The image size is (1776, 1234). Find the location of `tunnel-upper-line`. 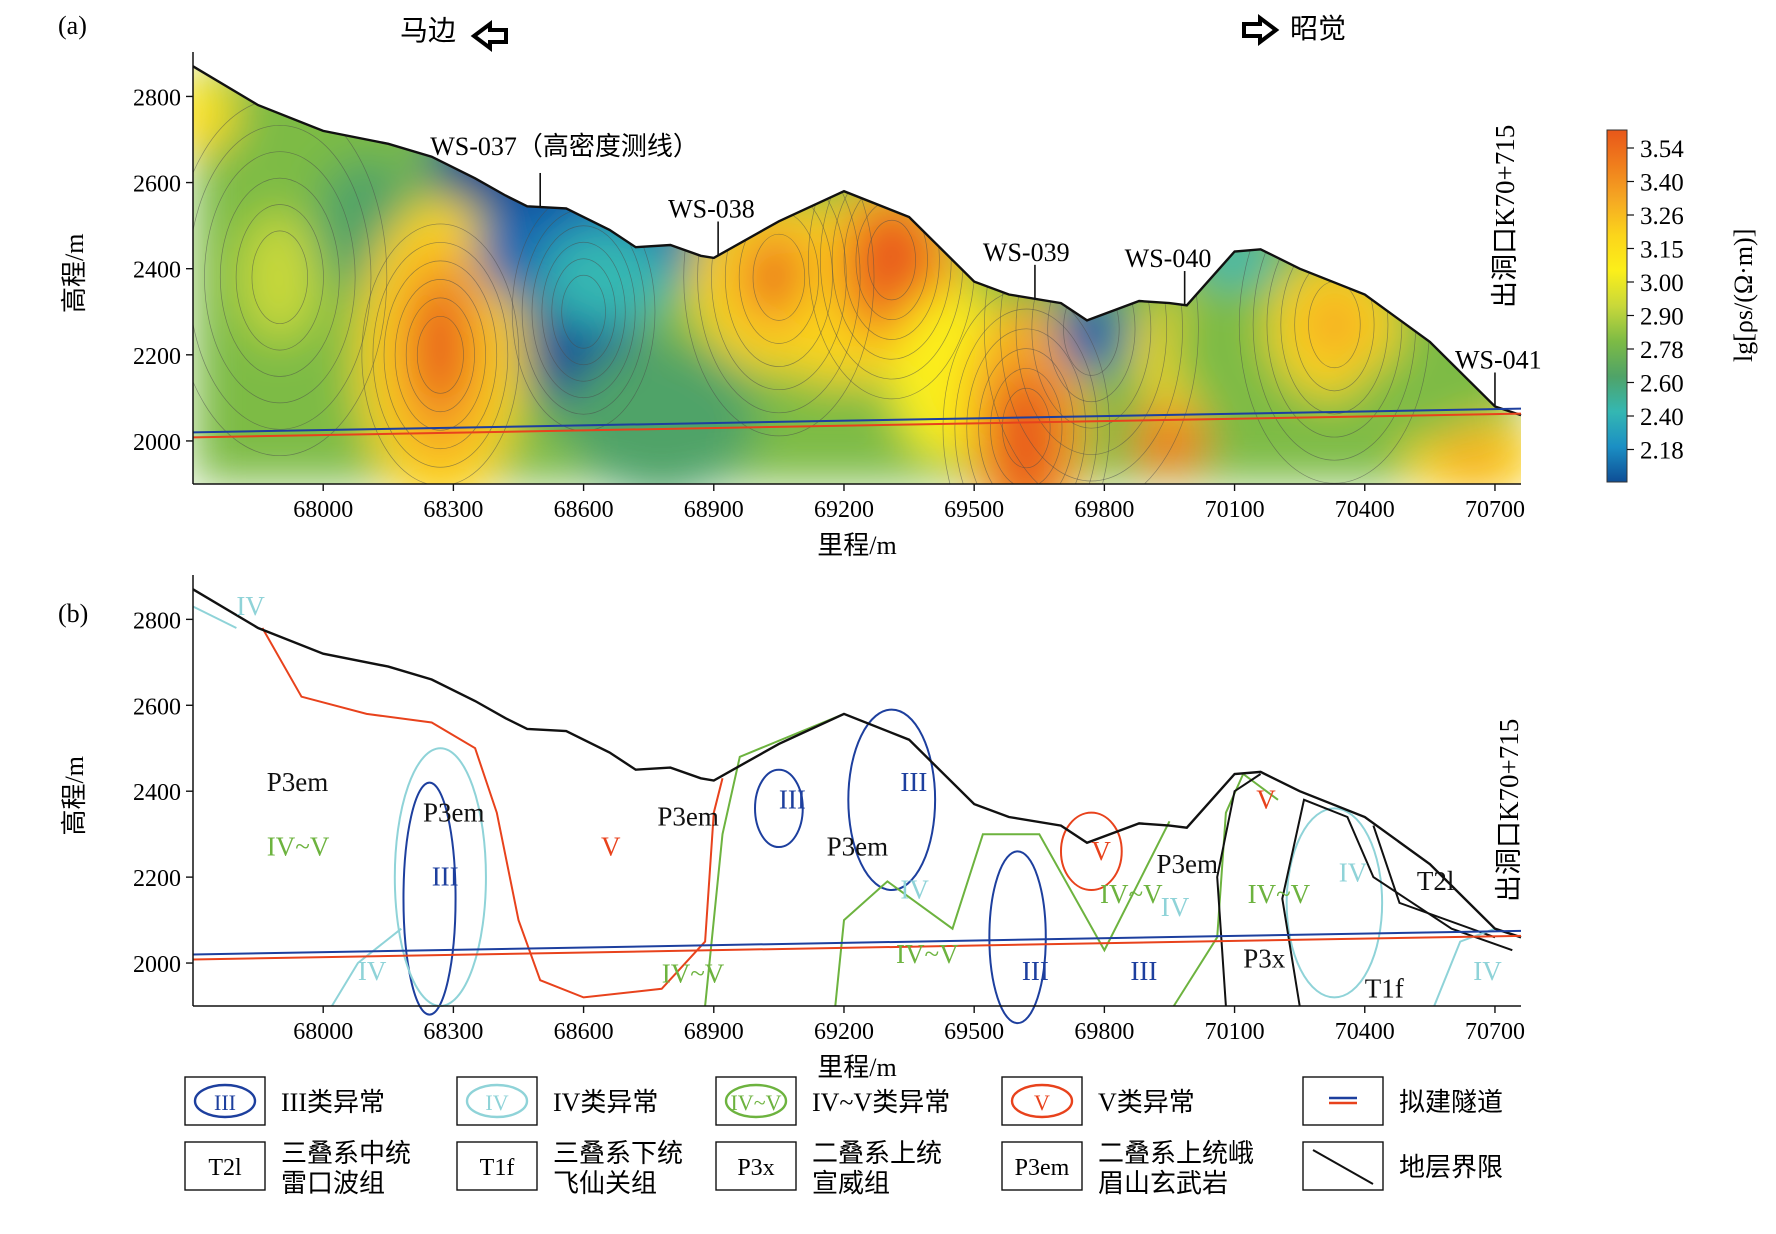

tunnel-upper-line is located at coordinates (857, 942).